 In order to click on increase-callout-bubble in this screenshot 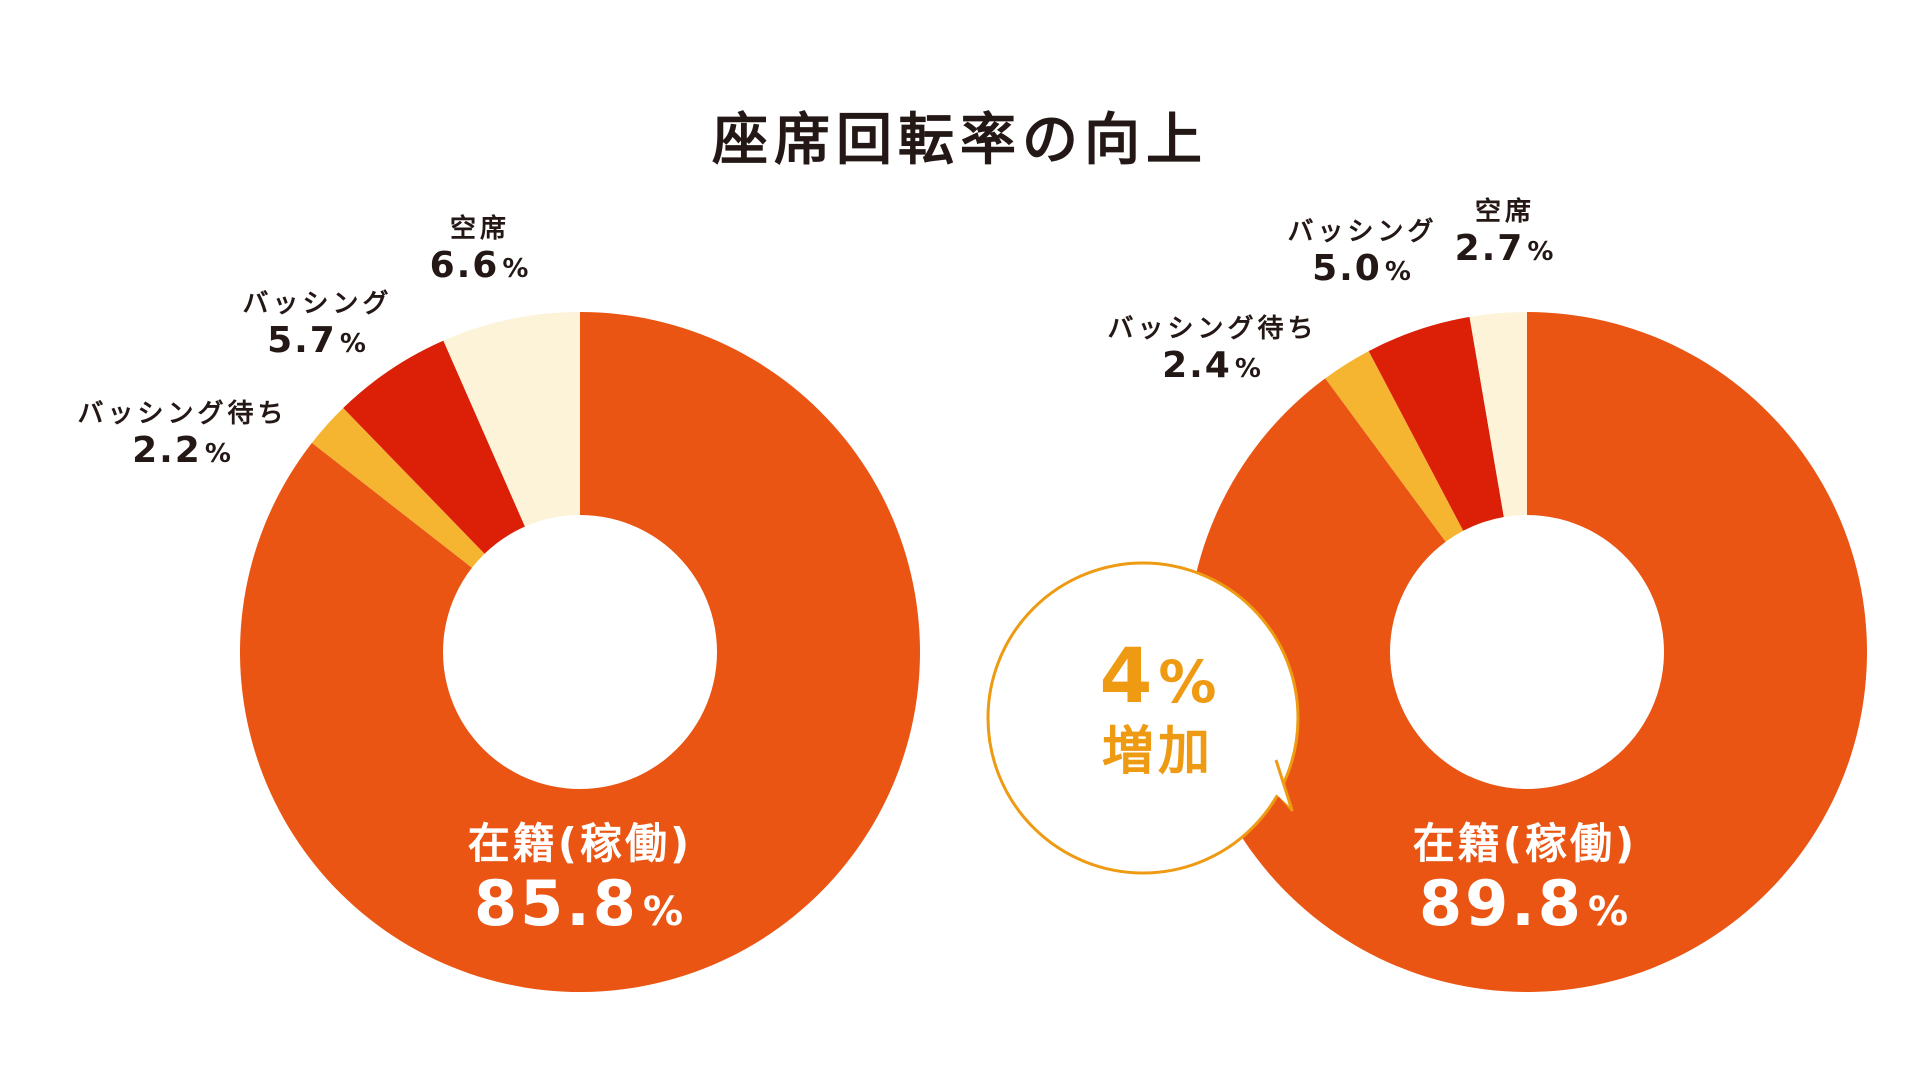, I will do `click(1143, 718)`.